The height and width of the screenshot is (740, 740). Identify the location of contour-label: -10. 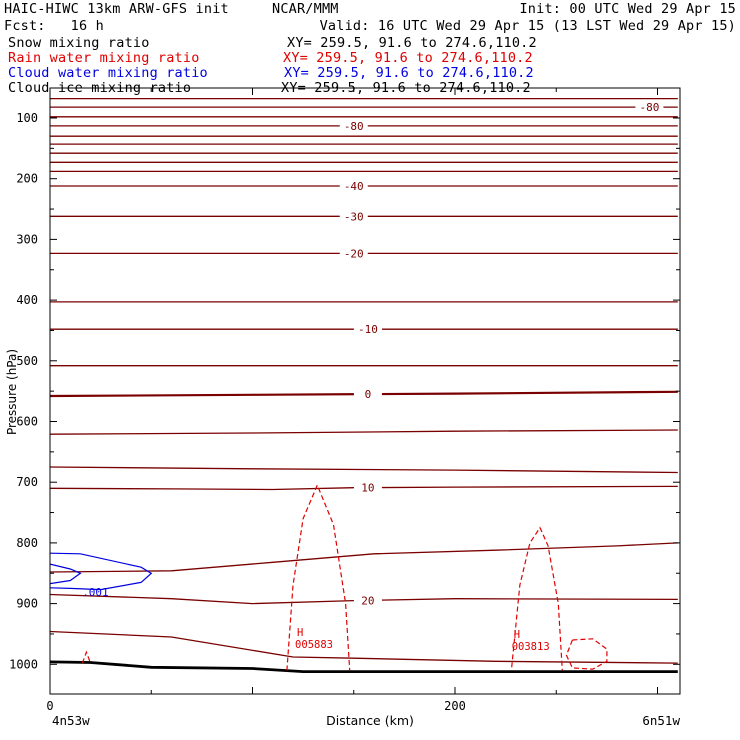
(368, 329).